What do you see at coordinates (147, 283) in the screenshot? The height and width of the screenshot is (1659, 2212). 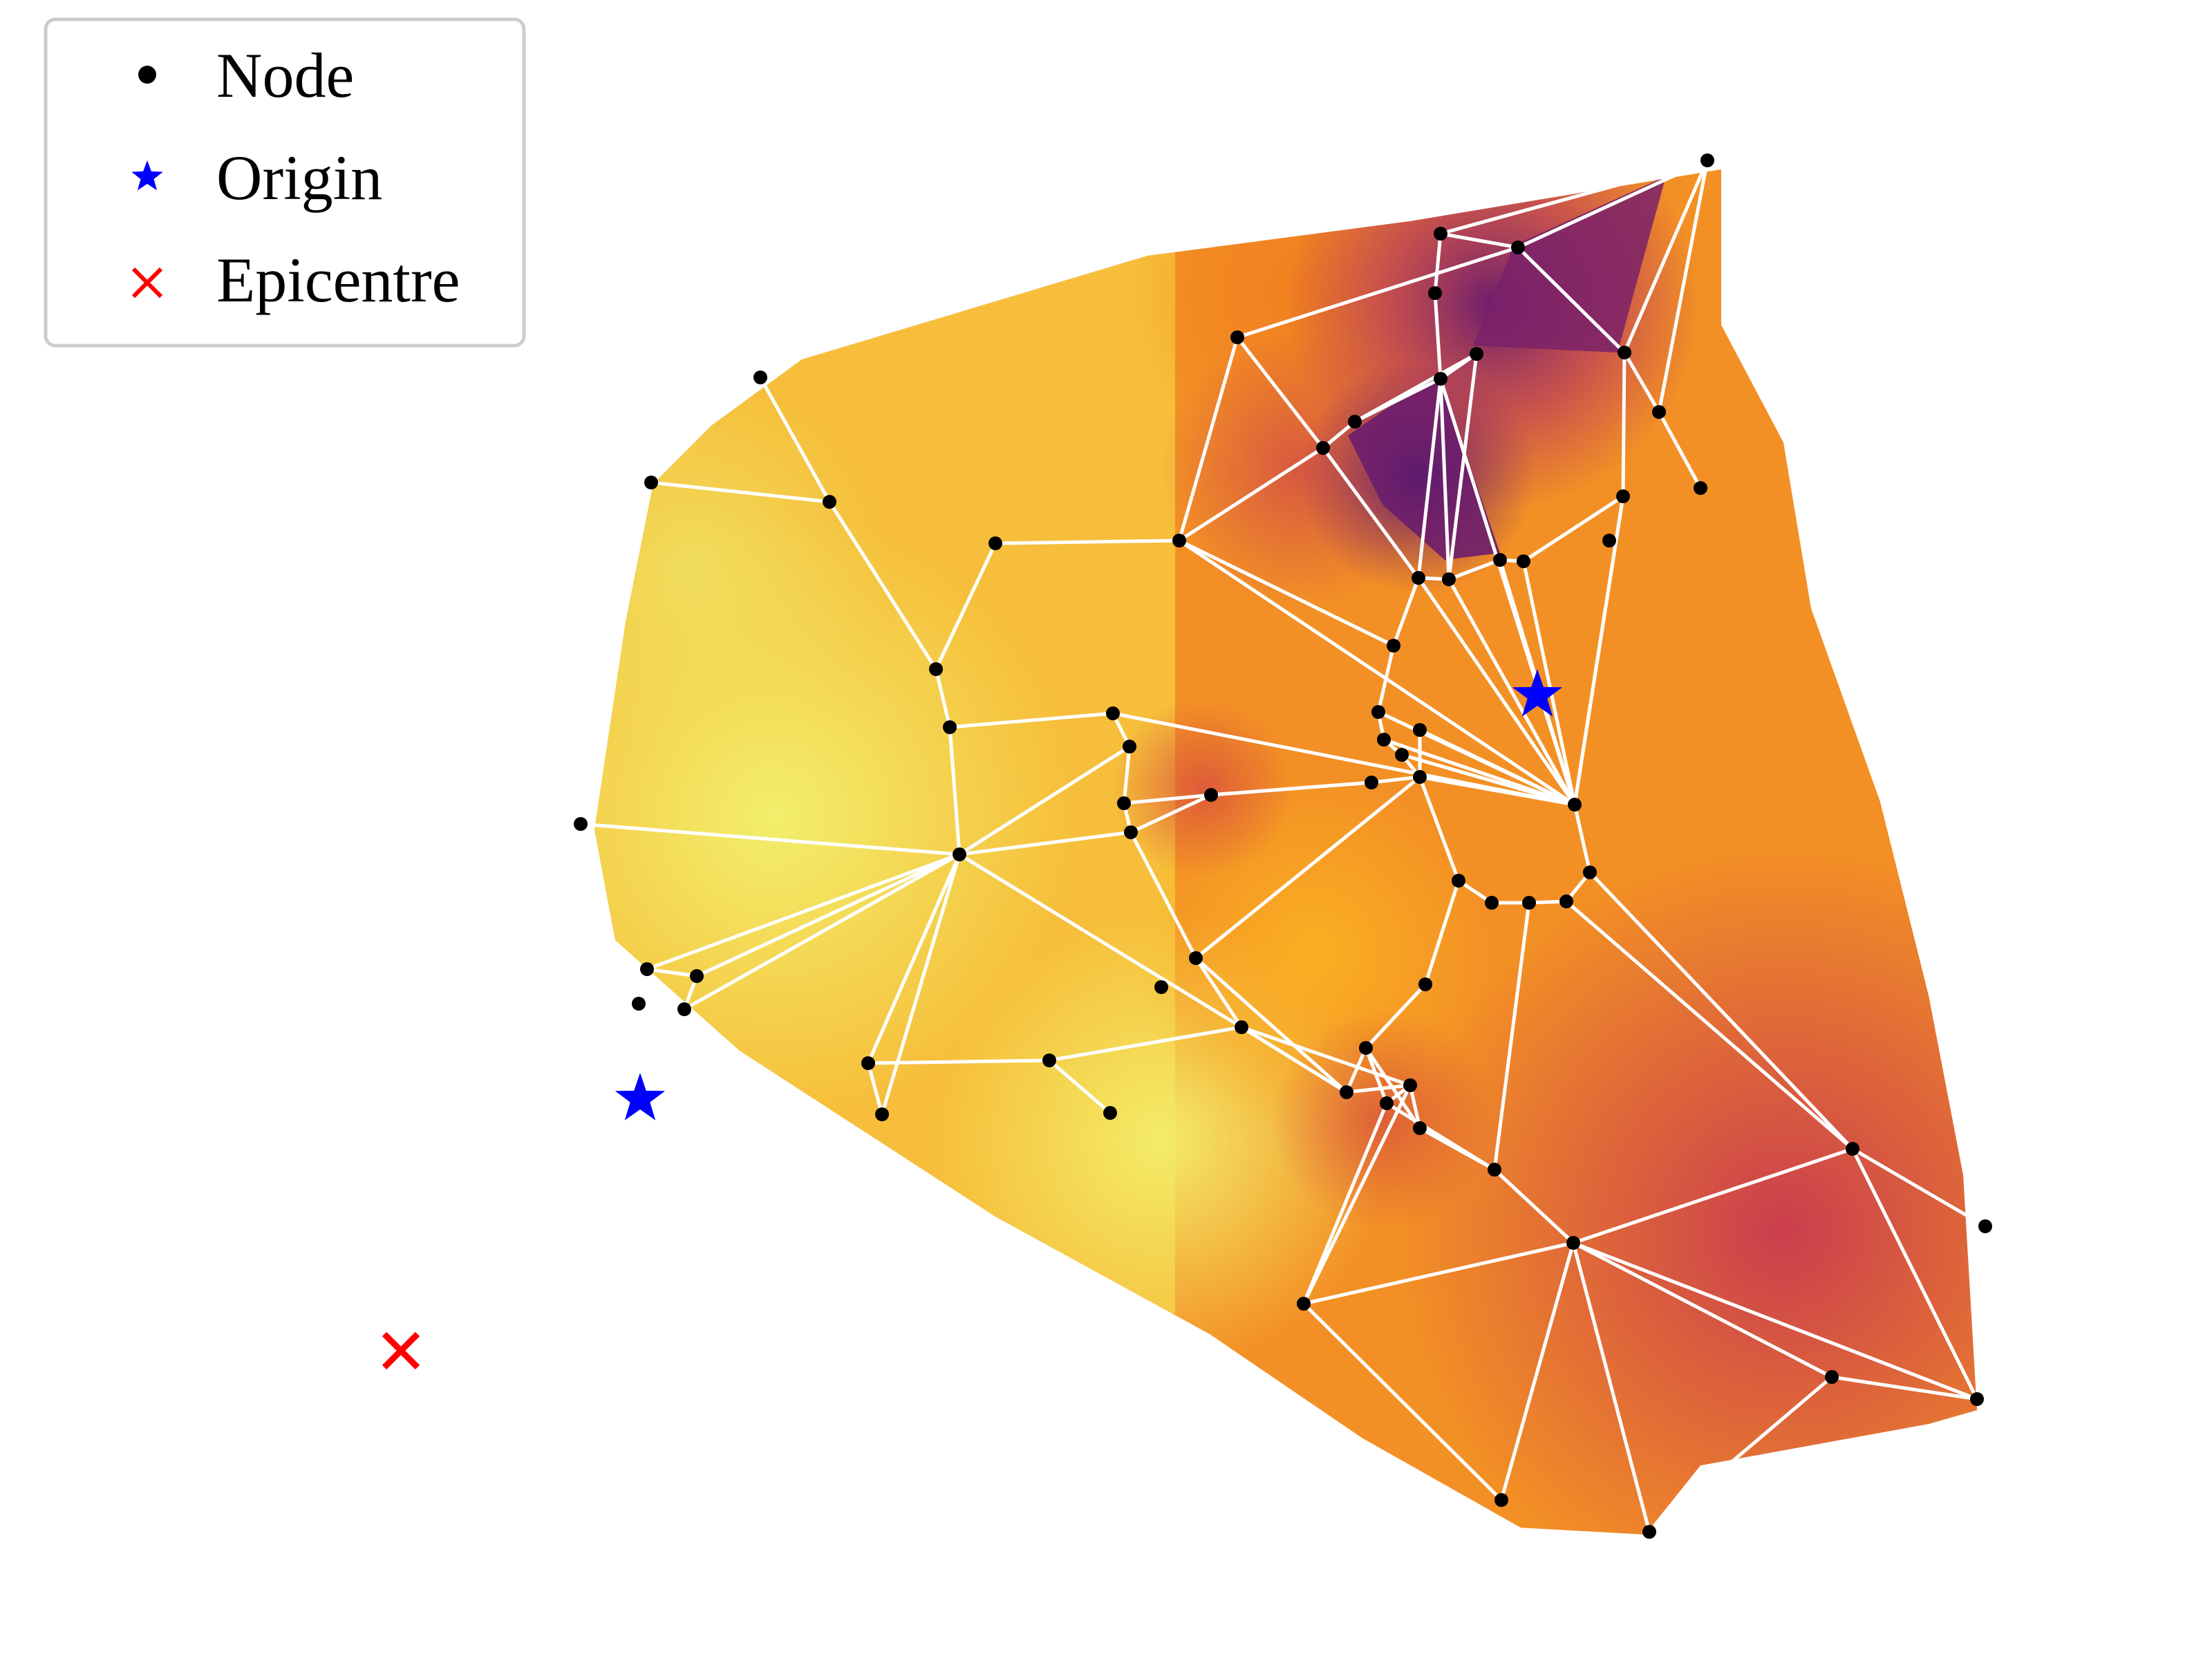 I see `legend-epicentre-marker` at bounding box center [147, 283].